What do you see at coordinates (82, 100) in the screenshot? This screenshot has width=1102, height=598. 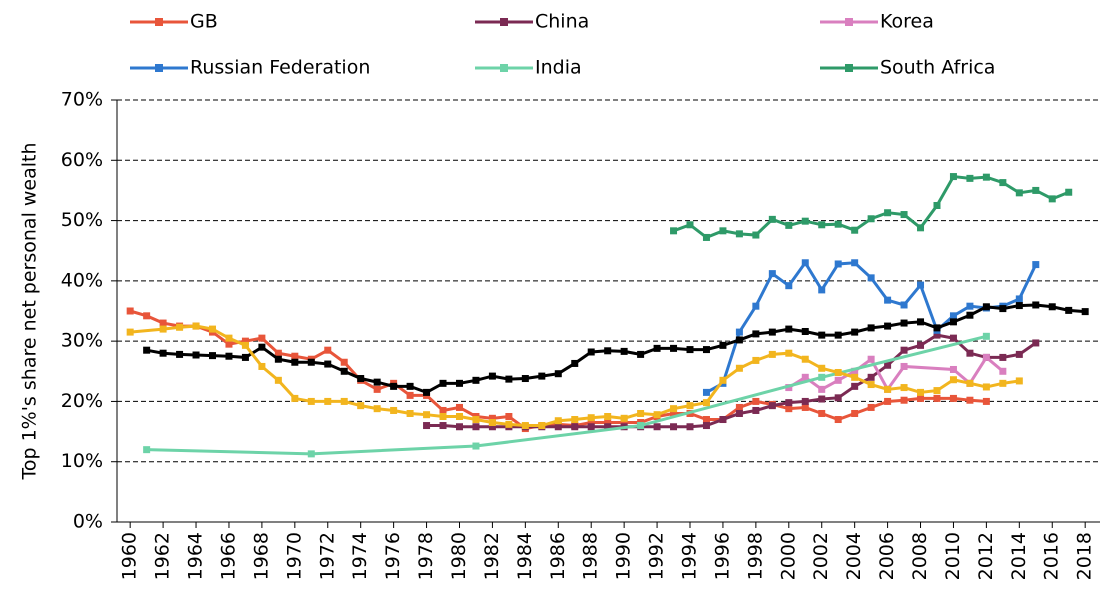 I see `y-tick-label: 70%` at bounding box center [82, 100].